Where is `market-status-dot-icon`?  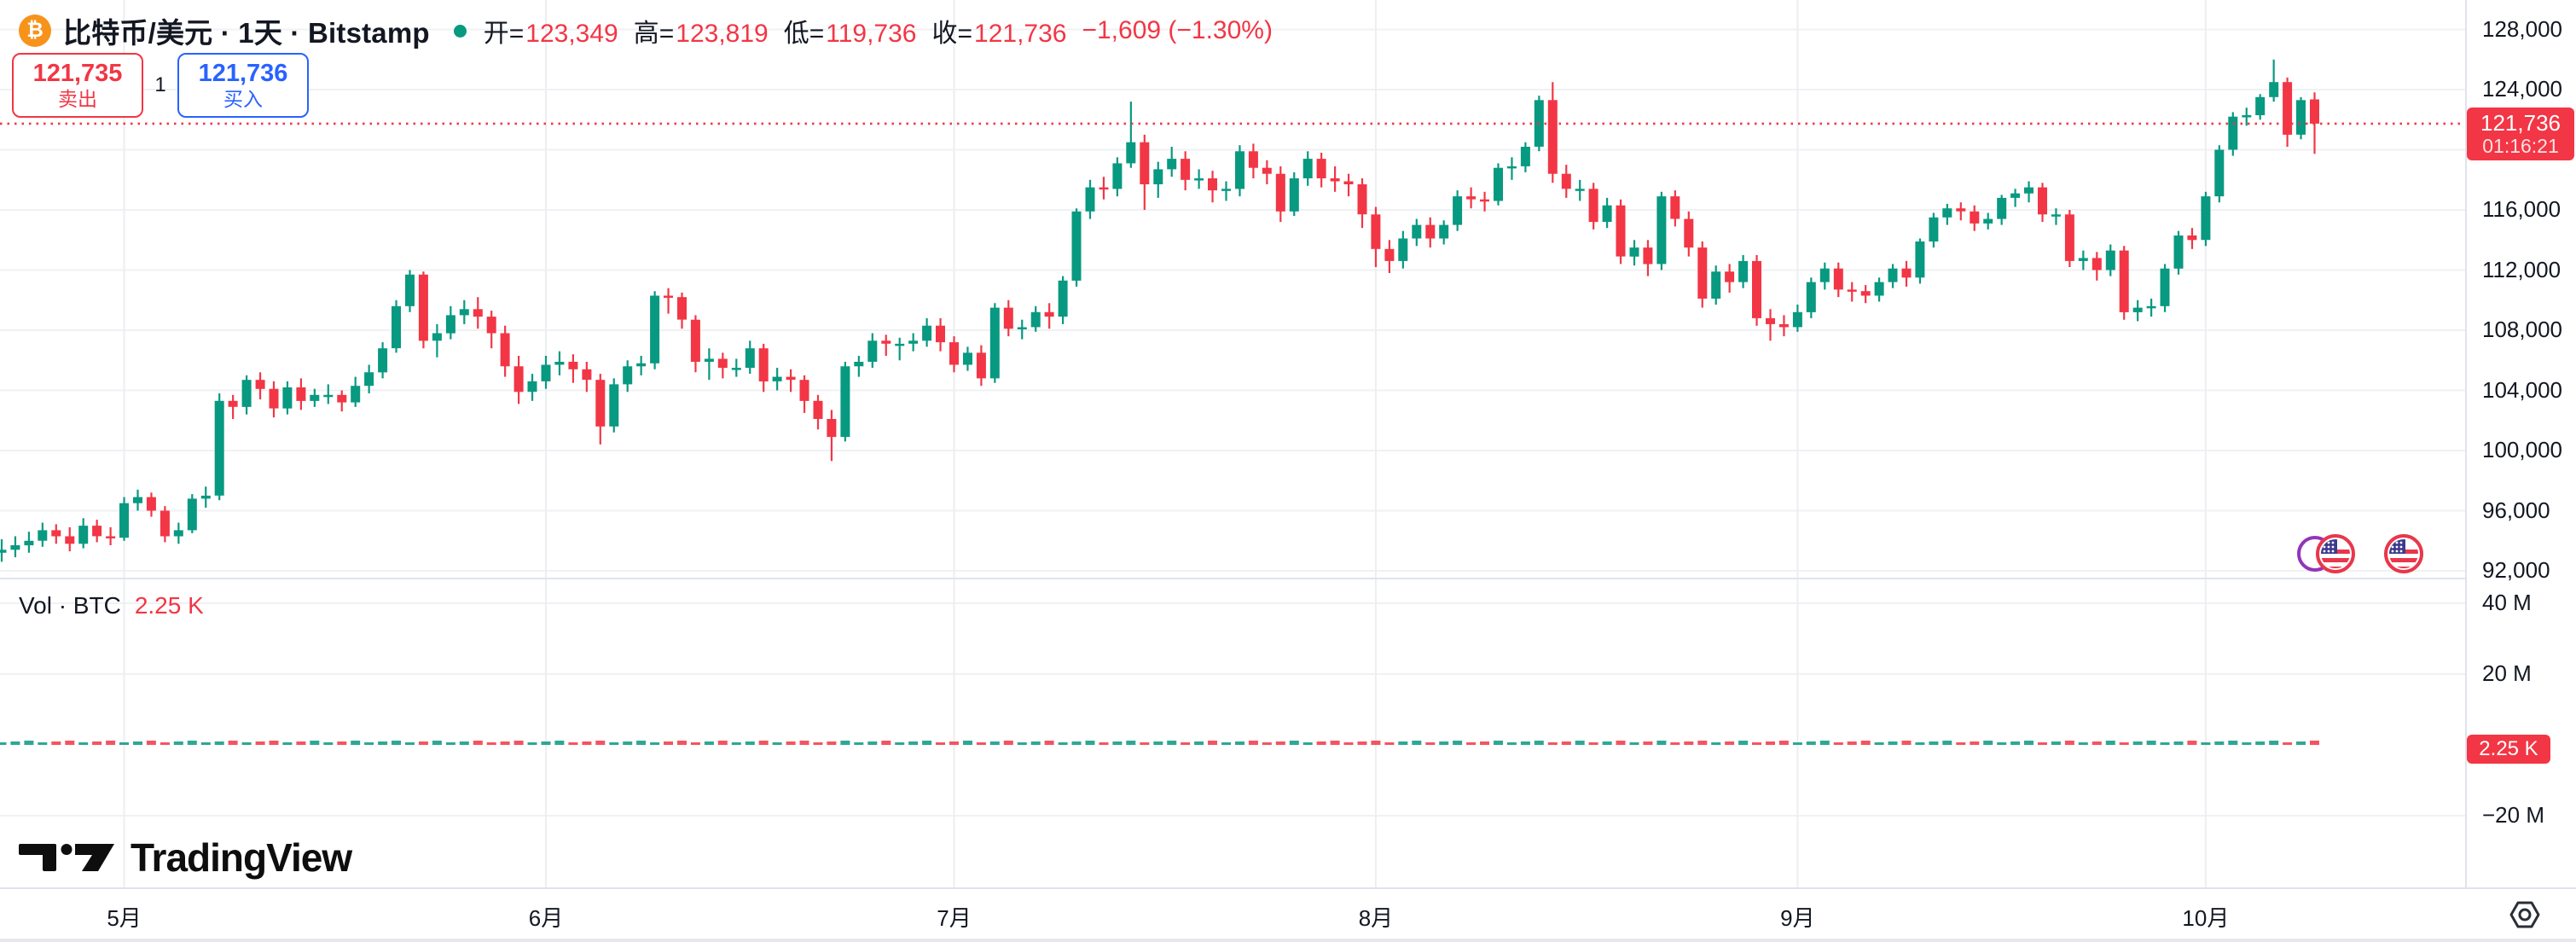
market-status-dot-icon is located at coordinates (460, 31).